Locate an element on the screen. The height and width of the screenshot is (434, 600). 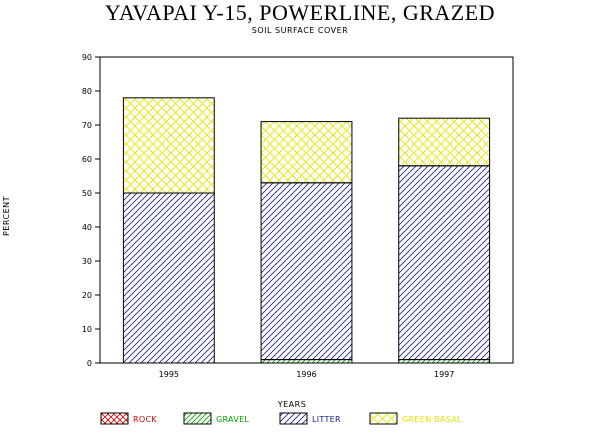
y-tick-label: 70 is located at coordinates (87, 125).